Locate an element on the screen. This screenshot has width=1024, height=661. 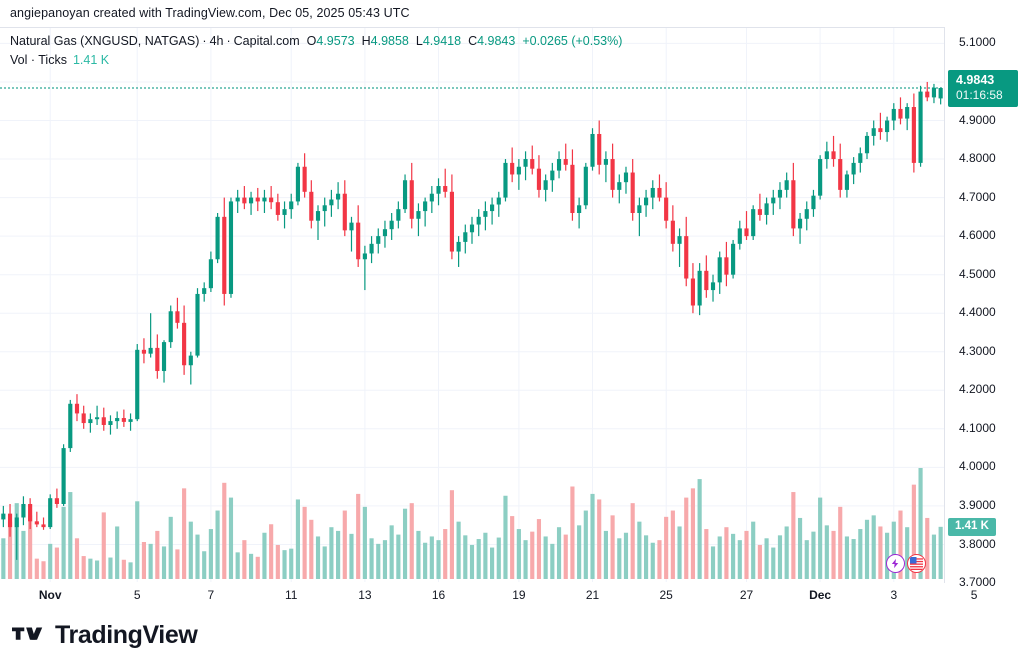
price-tick: 3.7000 is located at coordinates (977, 582).